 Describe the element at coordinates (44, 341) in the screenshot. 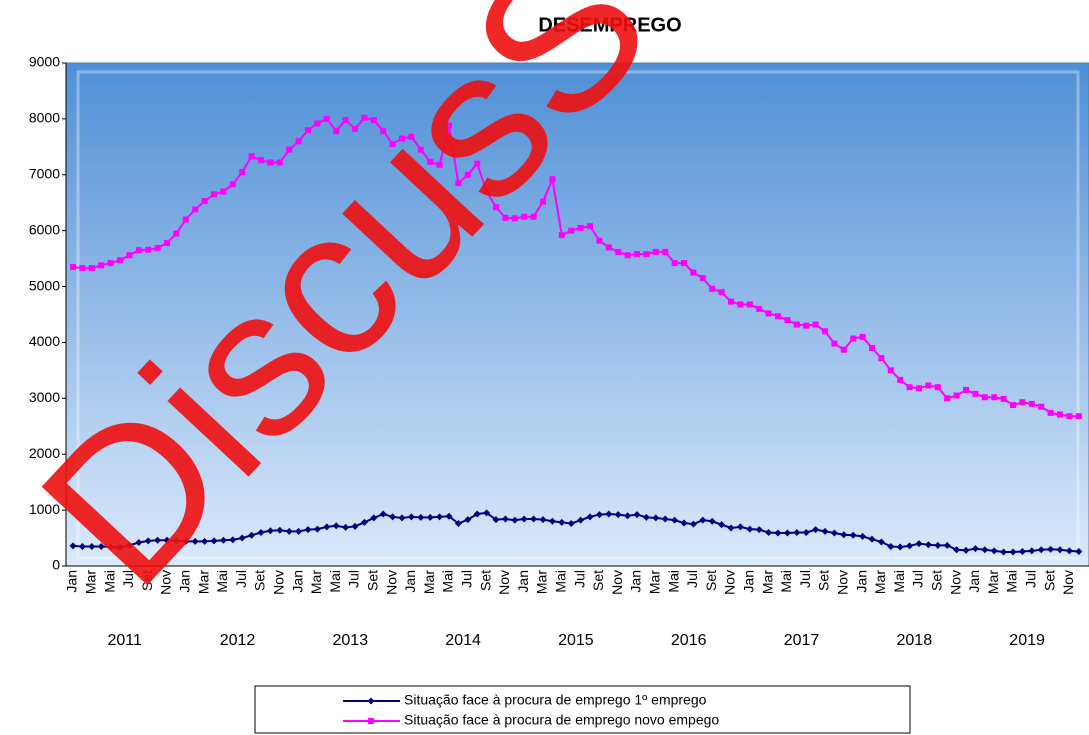

I see `y-tick-label: 4000` at that location.